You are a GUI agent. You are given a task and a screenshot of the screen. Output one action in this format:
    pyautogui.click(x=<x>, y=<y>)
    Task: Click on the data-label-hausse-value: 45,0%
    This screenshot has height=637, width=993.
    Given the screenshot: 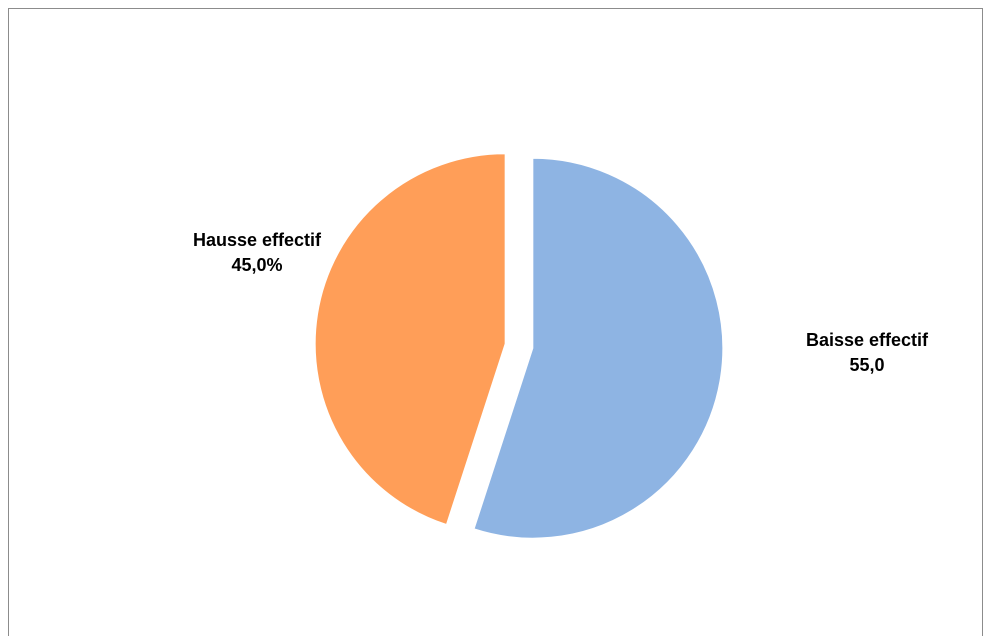 What is the action you would take?
    pyautogui.click(x=257, y=265)
    